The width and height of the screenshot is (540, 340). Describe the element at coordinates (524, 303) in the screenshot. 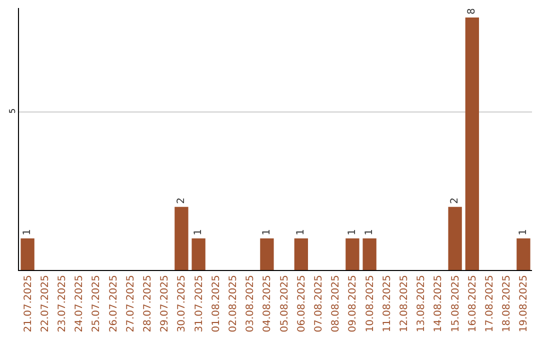

I see `x-tick-label: 19.08.2025` at that location.